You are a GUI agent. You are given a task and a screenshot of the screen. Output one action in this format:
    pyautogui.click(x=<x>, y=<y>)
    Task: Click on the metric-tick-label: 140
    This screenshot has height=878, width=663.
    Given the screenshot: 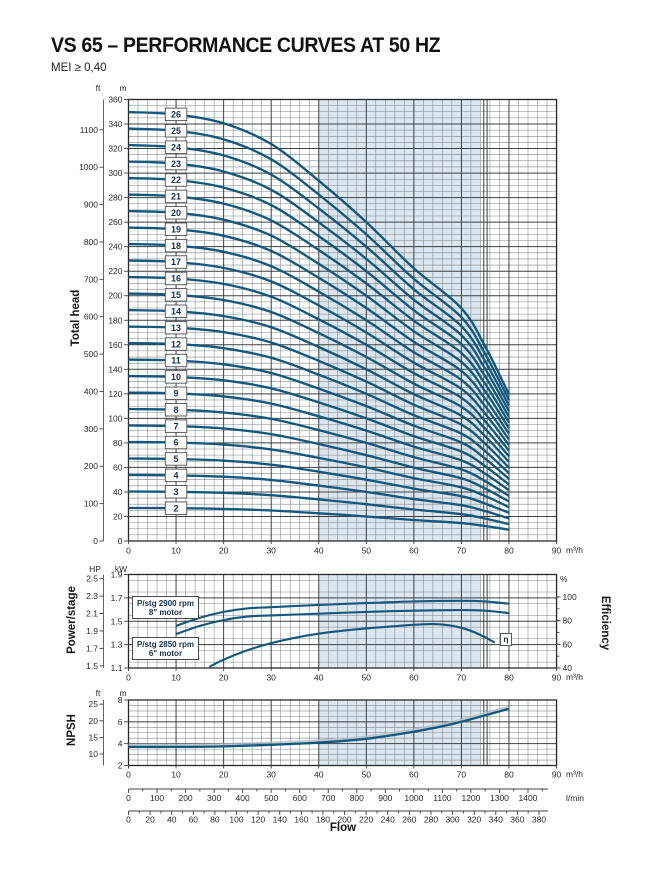 What is the action you would take?
    pyautogui.click(x=115, y=369)
    